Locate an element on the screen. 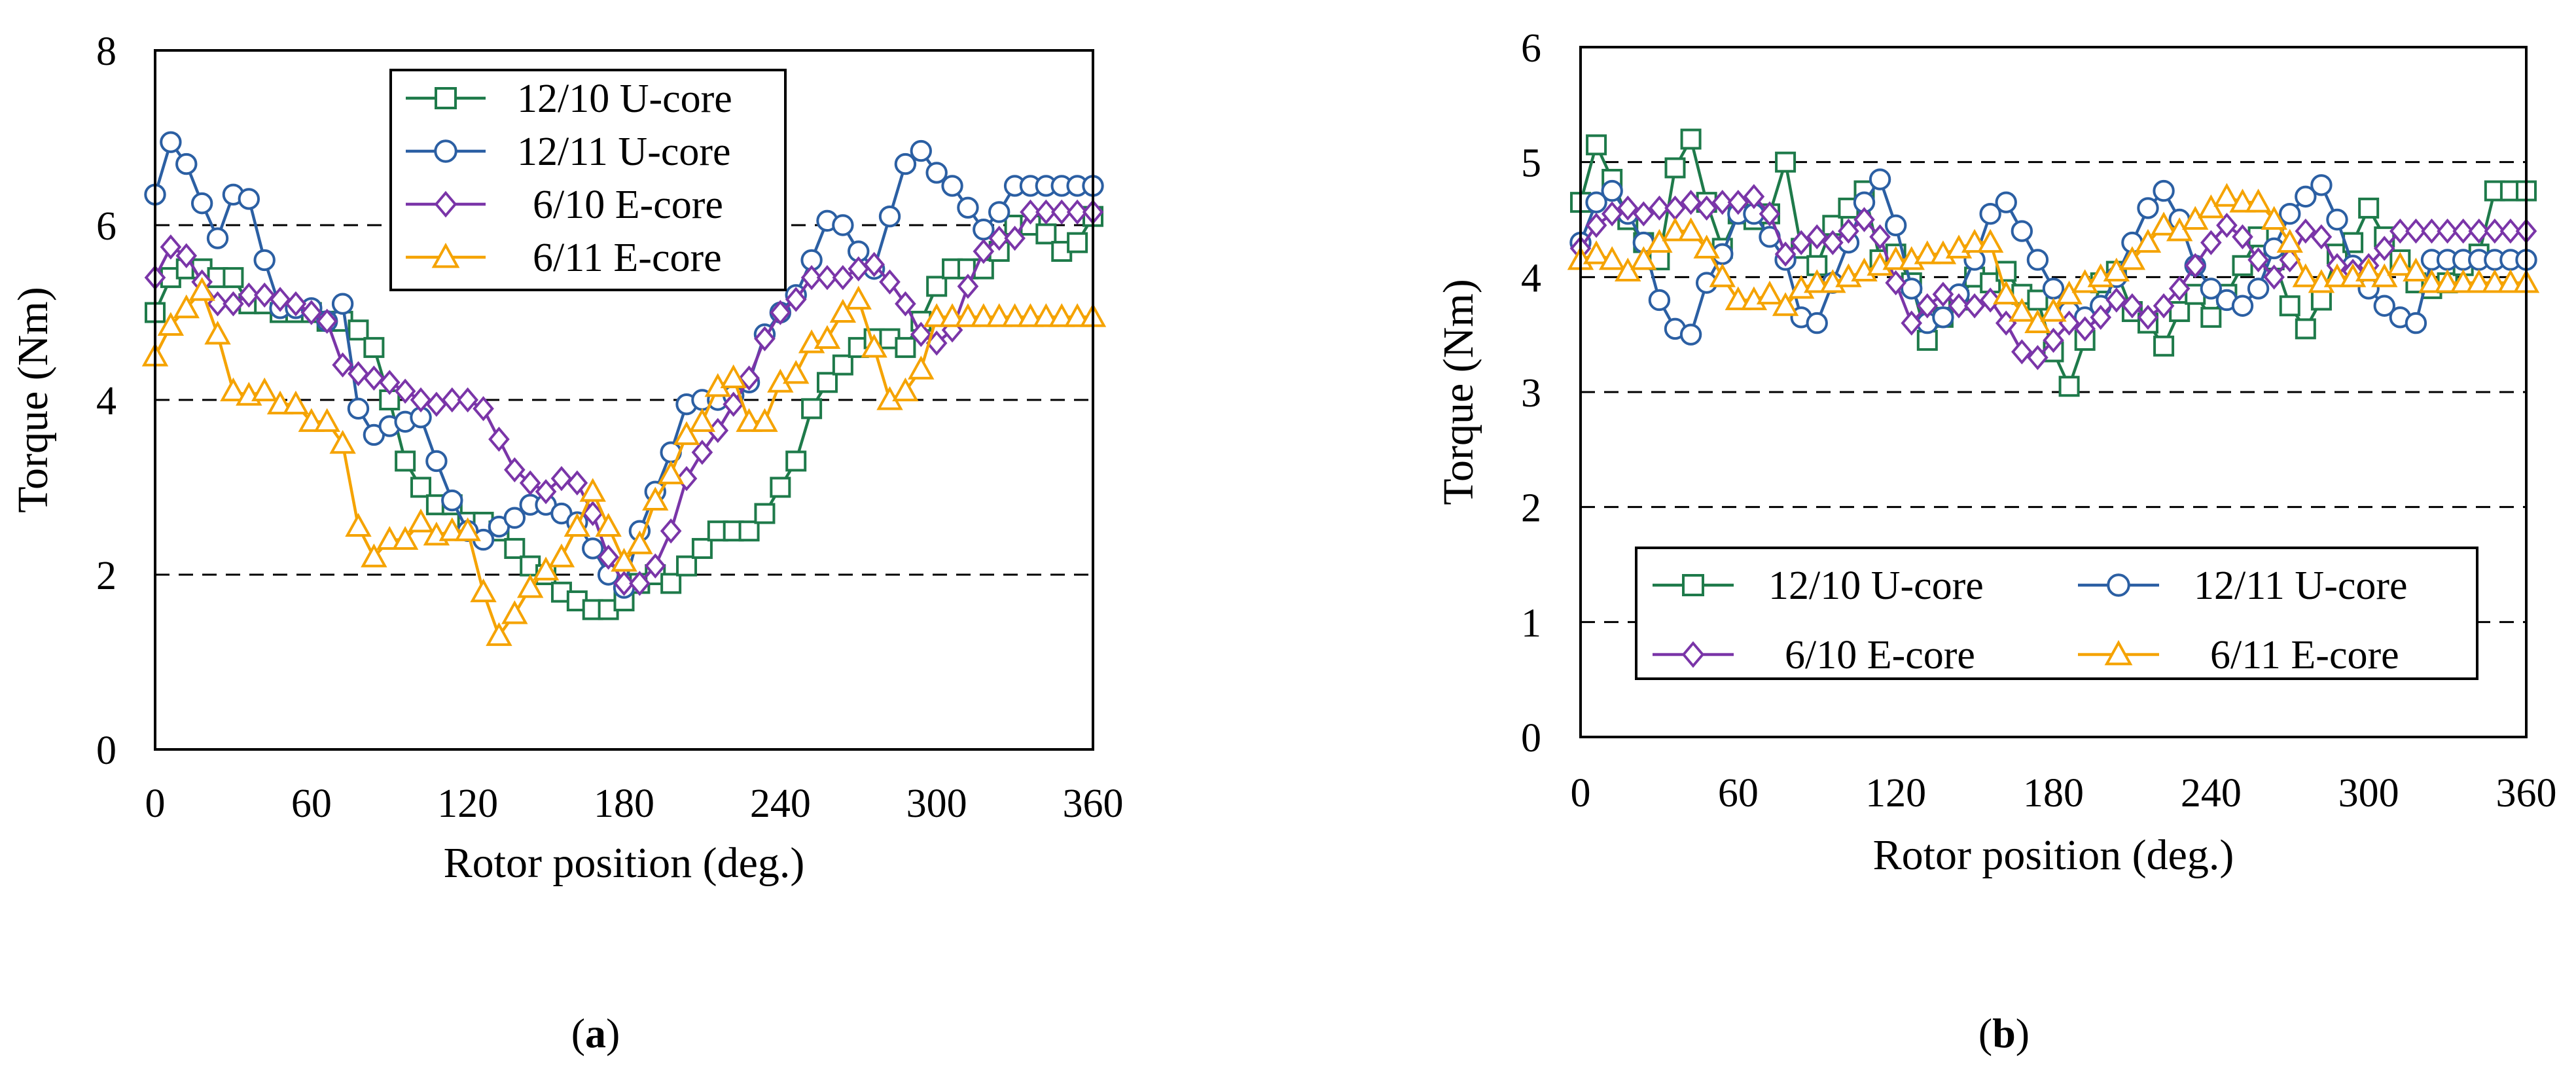  y-tick-label: 1 is located at coordinates (1531, 623).